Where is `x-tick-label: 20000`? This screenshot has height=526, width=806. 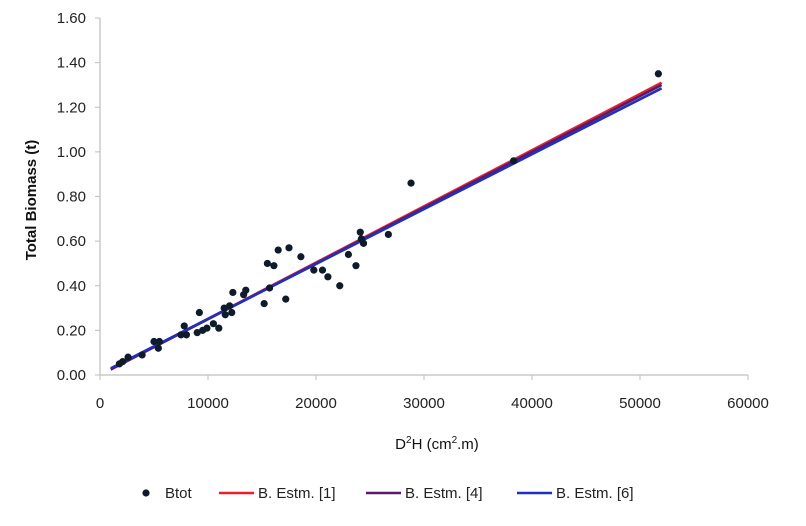 x-tick-label: 20000 is located at coordinates (316, 403).